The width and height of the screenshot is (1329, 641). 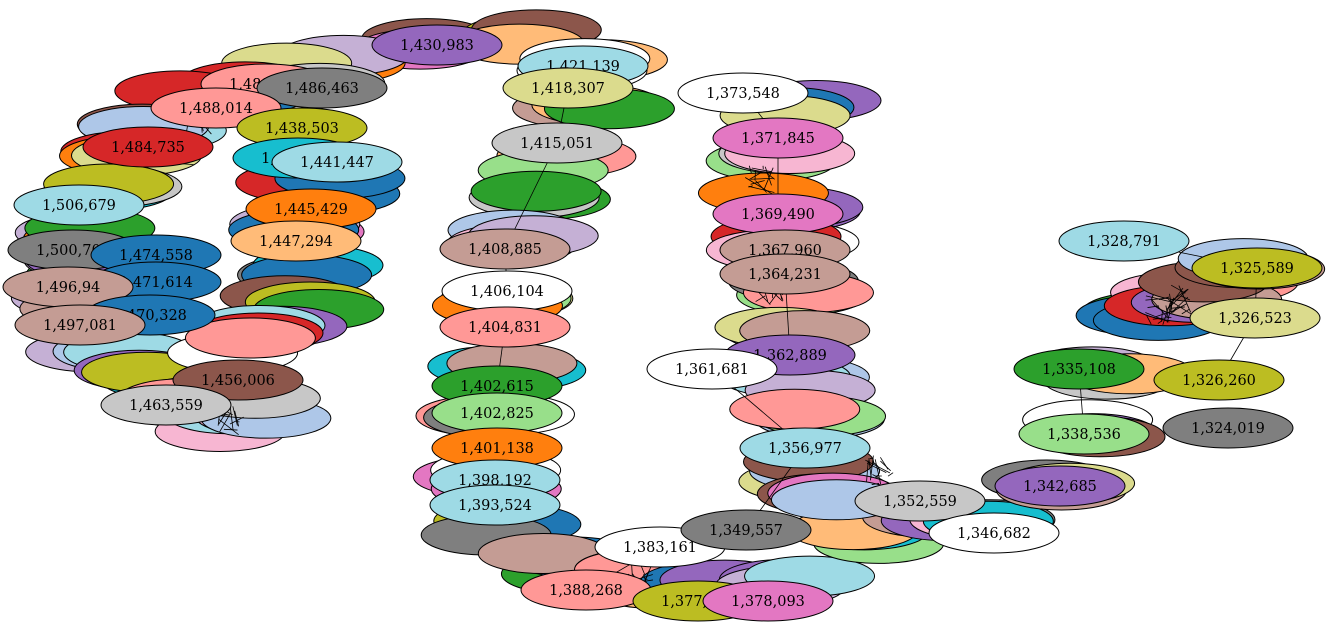 What do you see at coordinates (1257, 268) in the screenshot?
I see `graph-node: 1,325,589` at bounding box center [1257, 268].